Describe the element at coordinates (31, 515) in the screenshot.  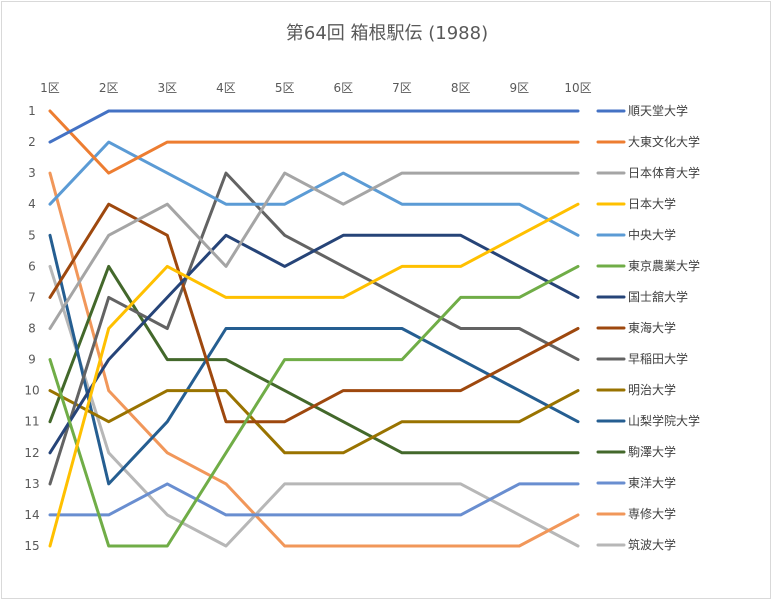
I see `y-tick-label: 14` at that location.